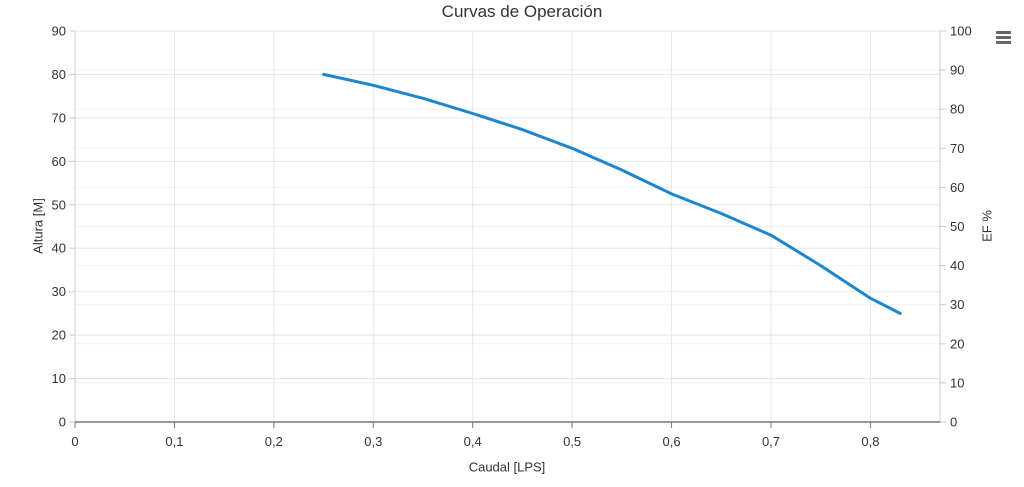  What do you see at coordinates (957, 187) in the screenshot?
I see `right-y-tick-label: 60` at bounding box center [957, 187].